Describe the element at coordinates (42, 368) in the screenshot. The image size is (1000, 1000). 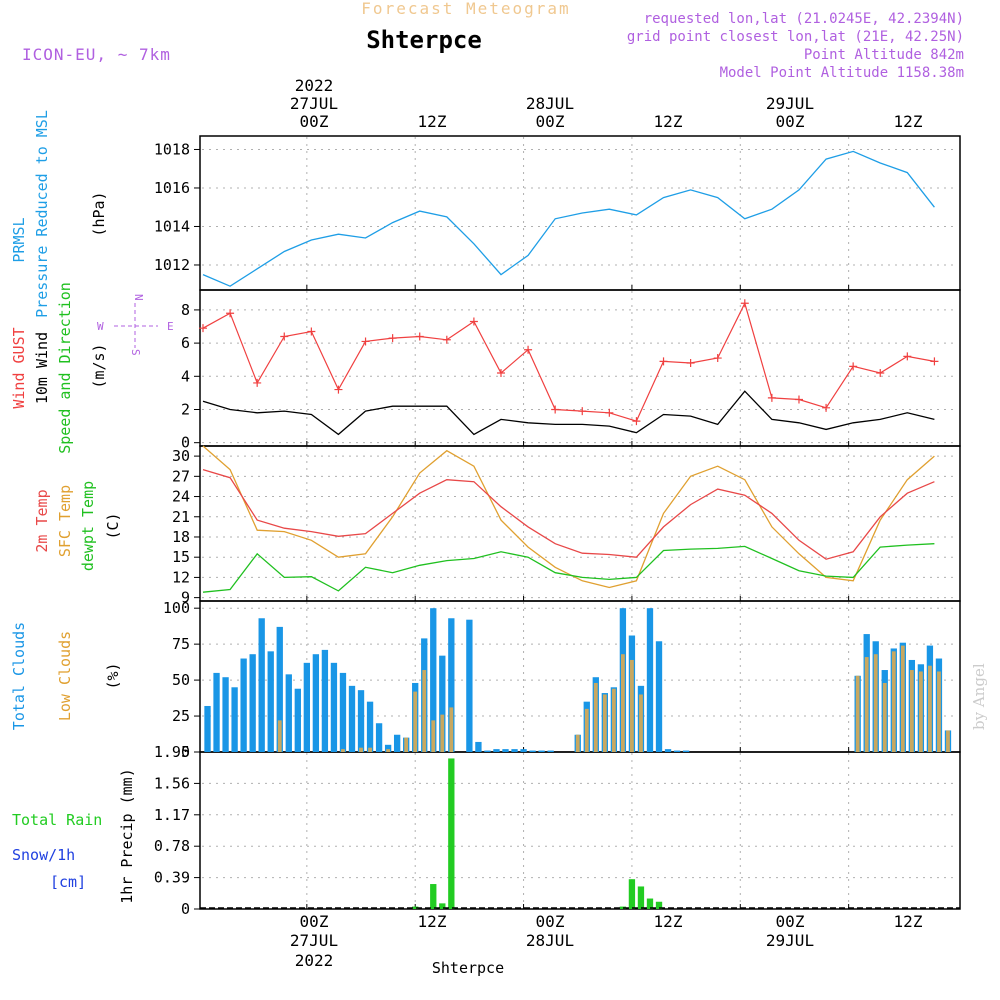
I see `wind-label-10m: 10m Wind` at that location.